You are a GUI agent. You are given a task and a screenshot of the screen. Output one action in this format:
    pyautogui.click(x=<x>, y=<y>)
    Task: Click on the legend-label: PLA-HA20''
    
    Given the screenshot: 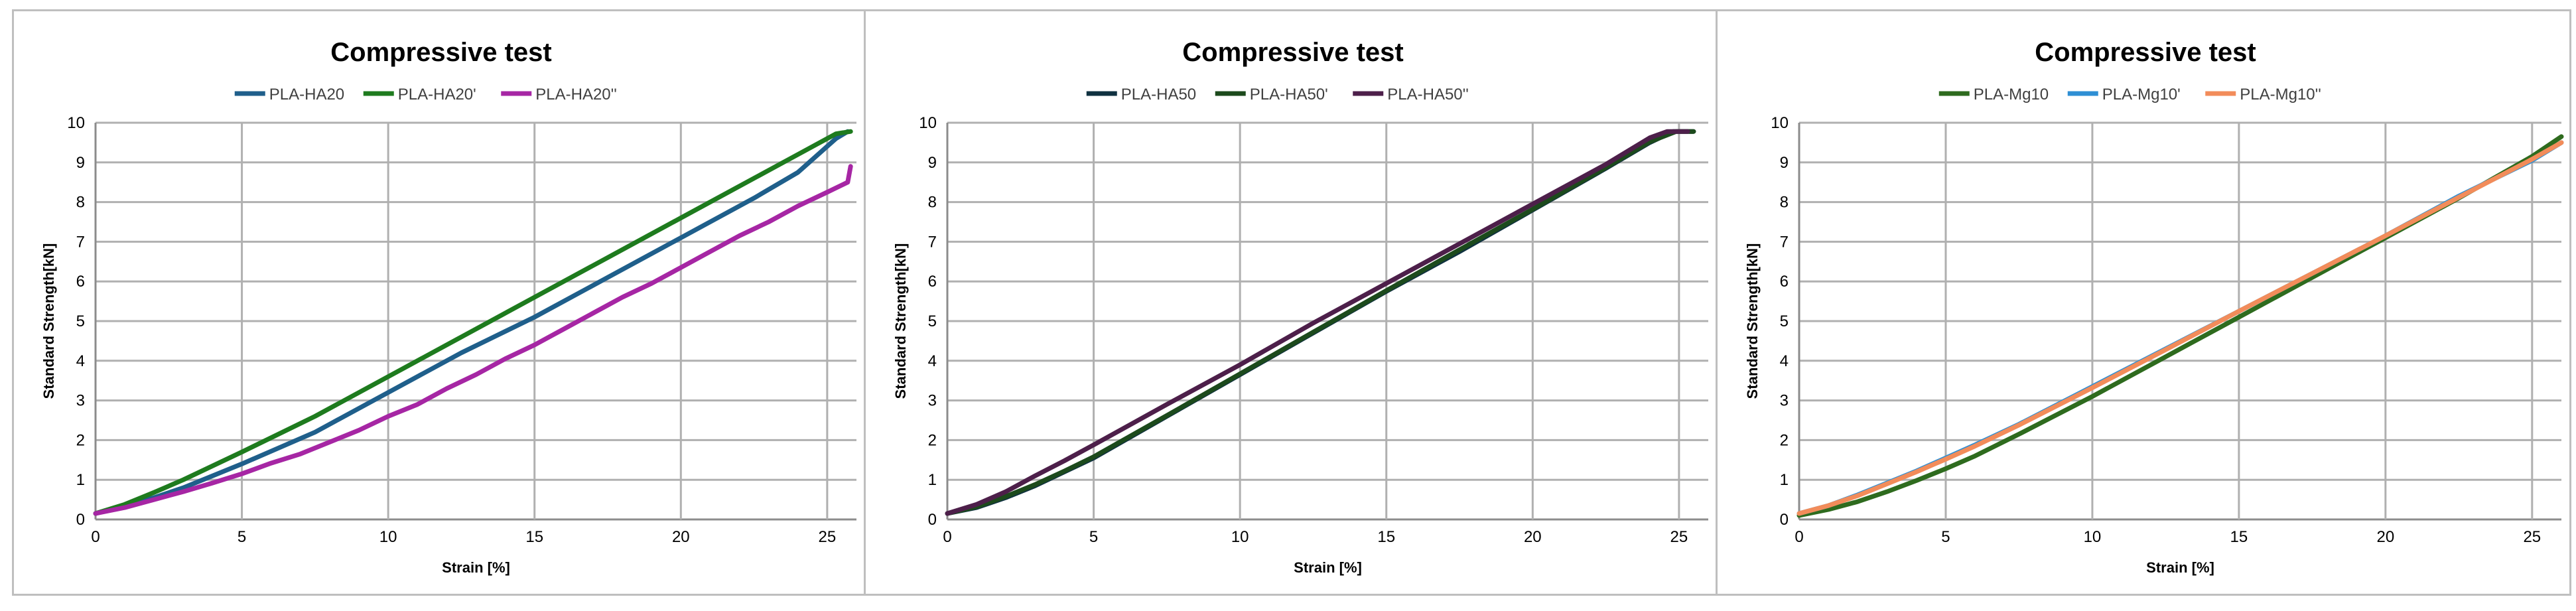 What is the action you would take?
    pyautogui.click(x=576, y=94)
    